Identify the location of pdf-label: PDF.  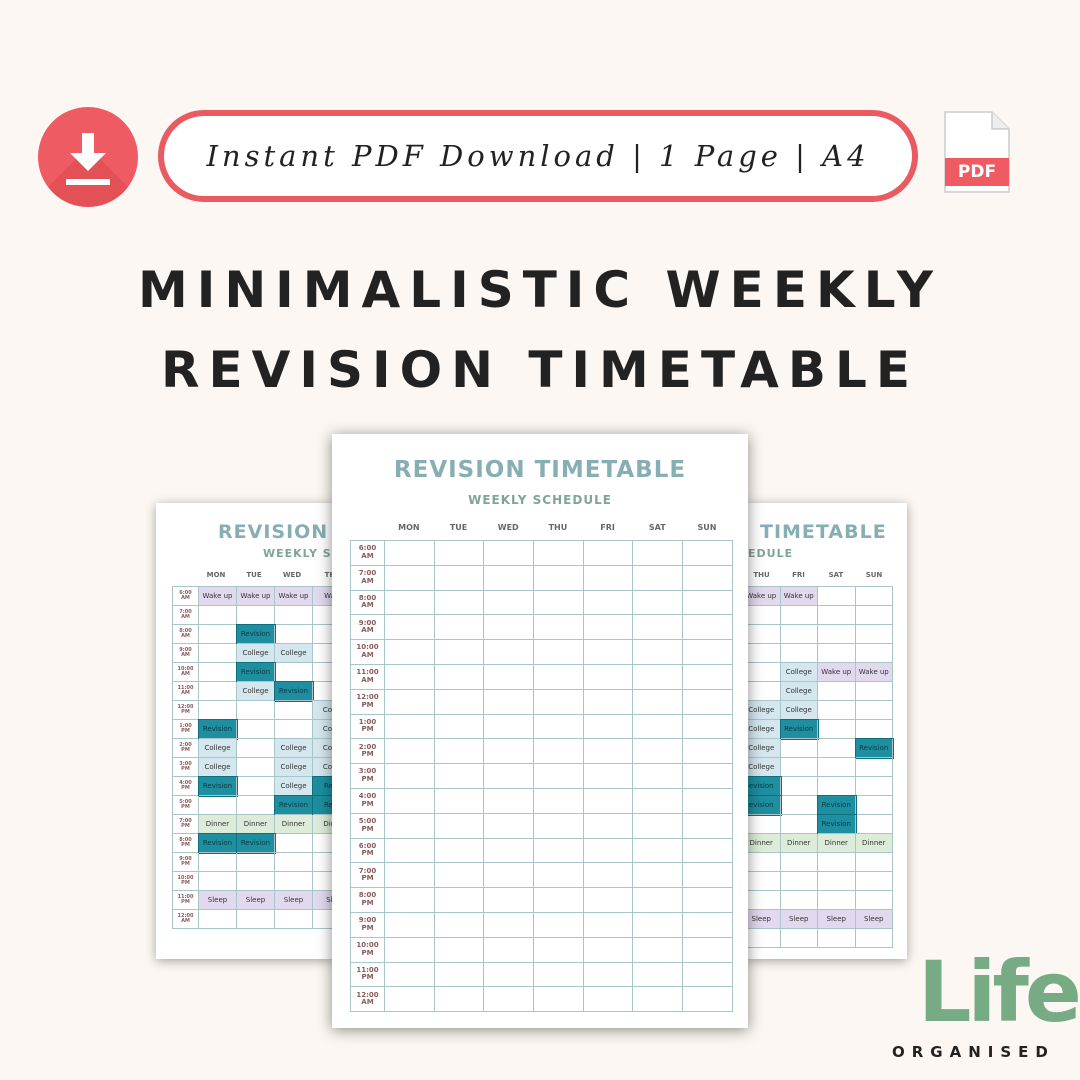
(977, 172).